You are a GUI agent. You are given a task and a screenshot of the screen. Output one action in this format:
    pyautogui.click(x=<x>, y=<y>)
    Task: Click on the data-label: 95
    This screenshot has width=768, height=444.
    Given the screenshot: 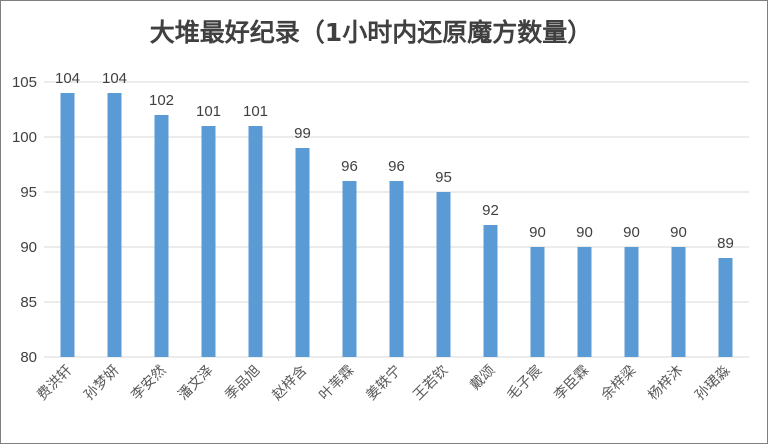 What is the action you would take?
    pyautogui.click(x=443, y=177)
    